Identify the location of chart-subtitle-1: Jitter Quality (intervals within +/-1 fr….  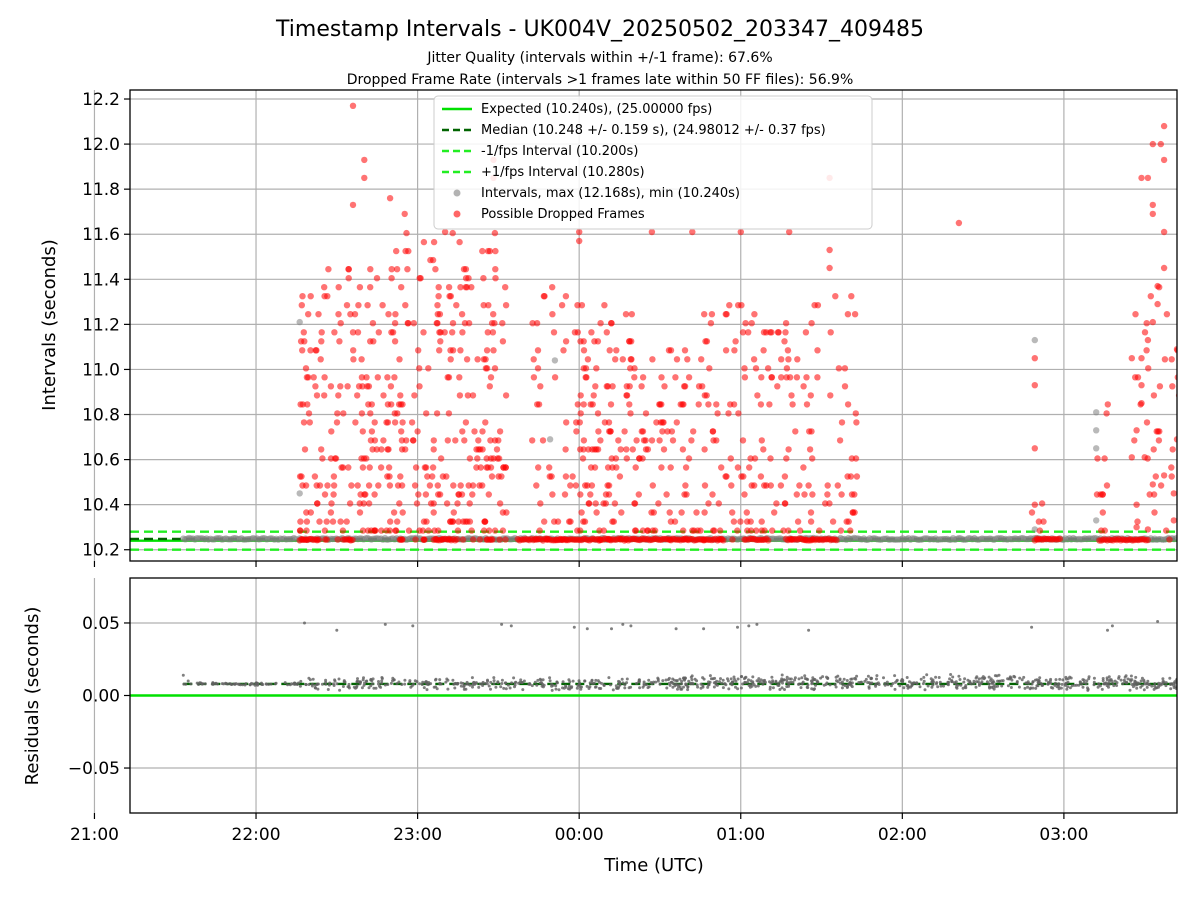
(599, 58).